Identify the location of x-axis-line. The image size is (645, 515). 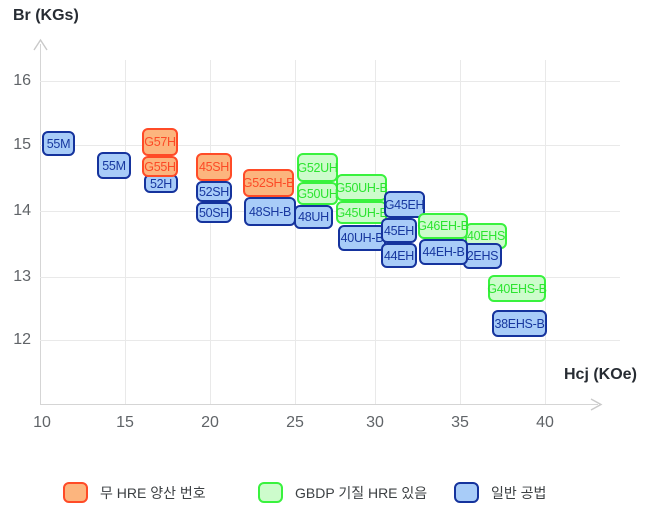
(319, 404).